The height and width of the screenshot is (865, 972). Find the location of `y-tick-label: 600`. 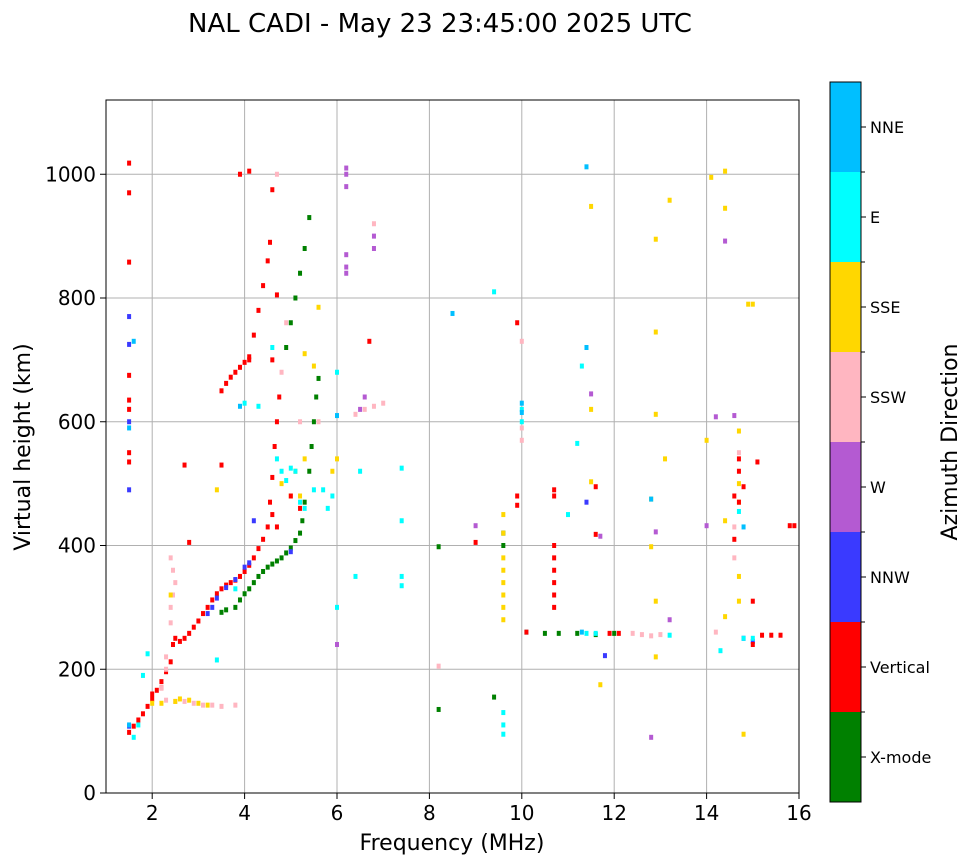

y-tick-label: 600 is located at coordinates (77, 422).